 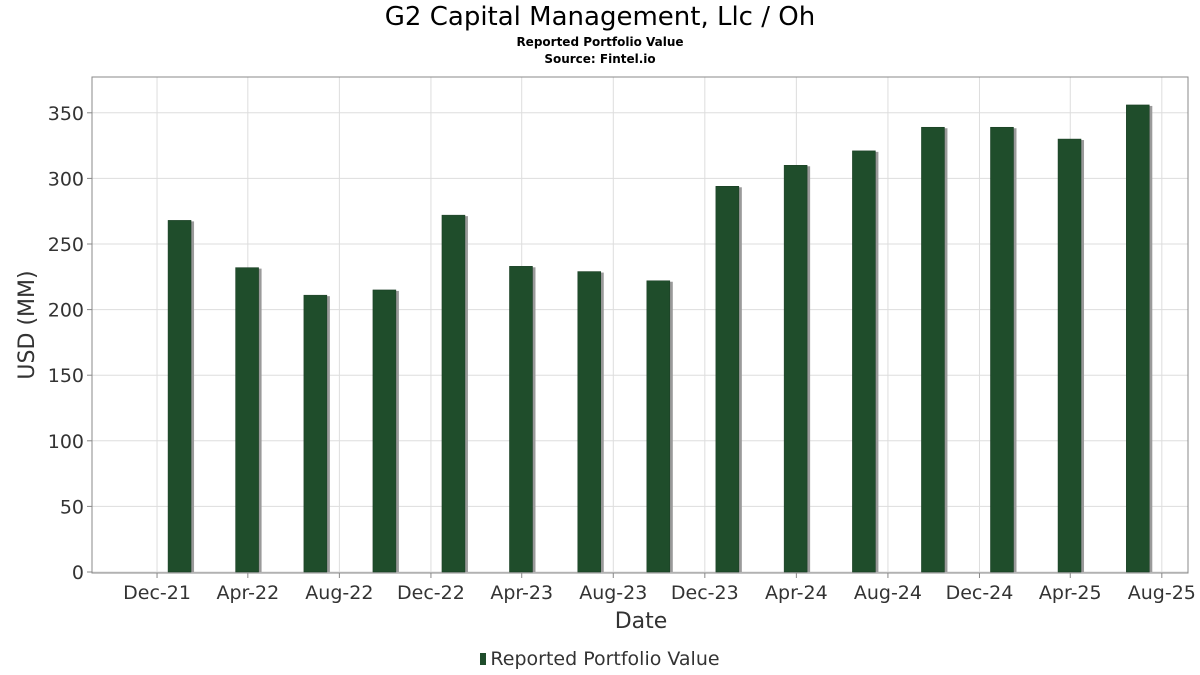 I want to click on y-tick-label: 200, so click(x=66, y=311).